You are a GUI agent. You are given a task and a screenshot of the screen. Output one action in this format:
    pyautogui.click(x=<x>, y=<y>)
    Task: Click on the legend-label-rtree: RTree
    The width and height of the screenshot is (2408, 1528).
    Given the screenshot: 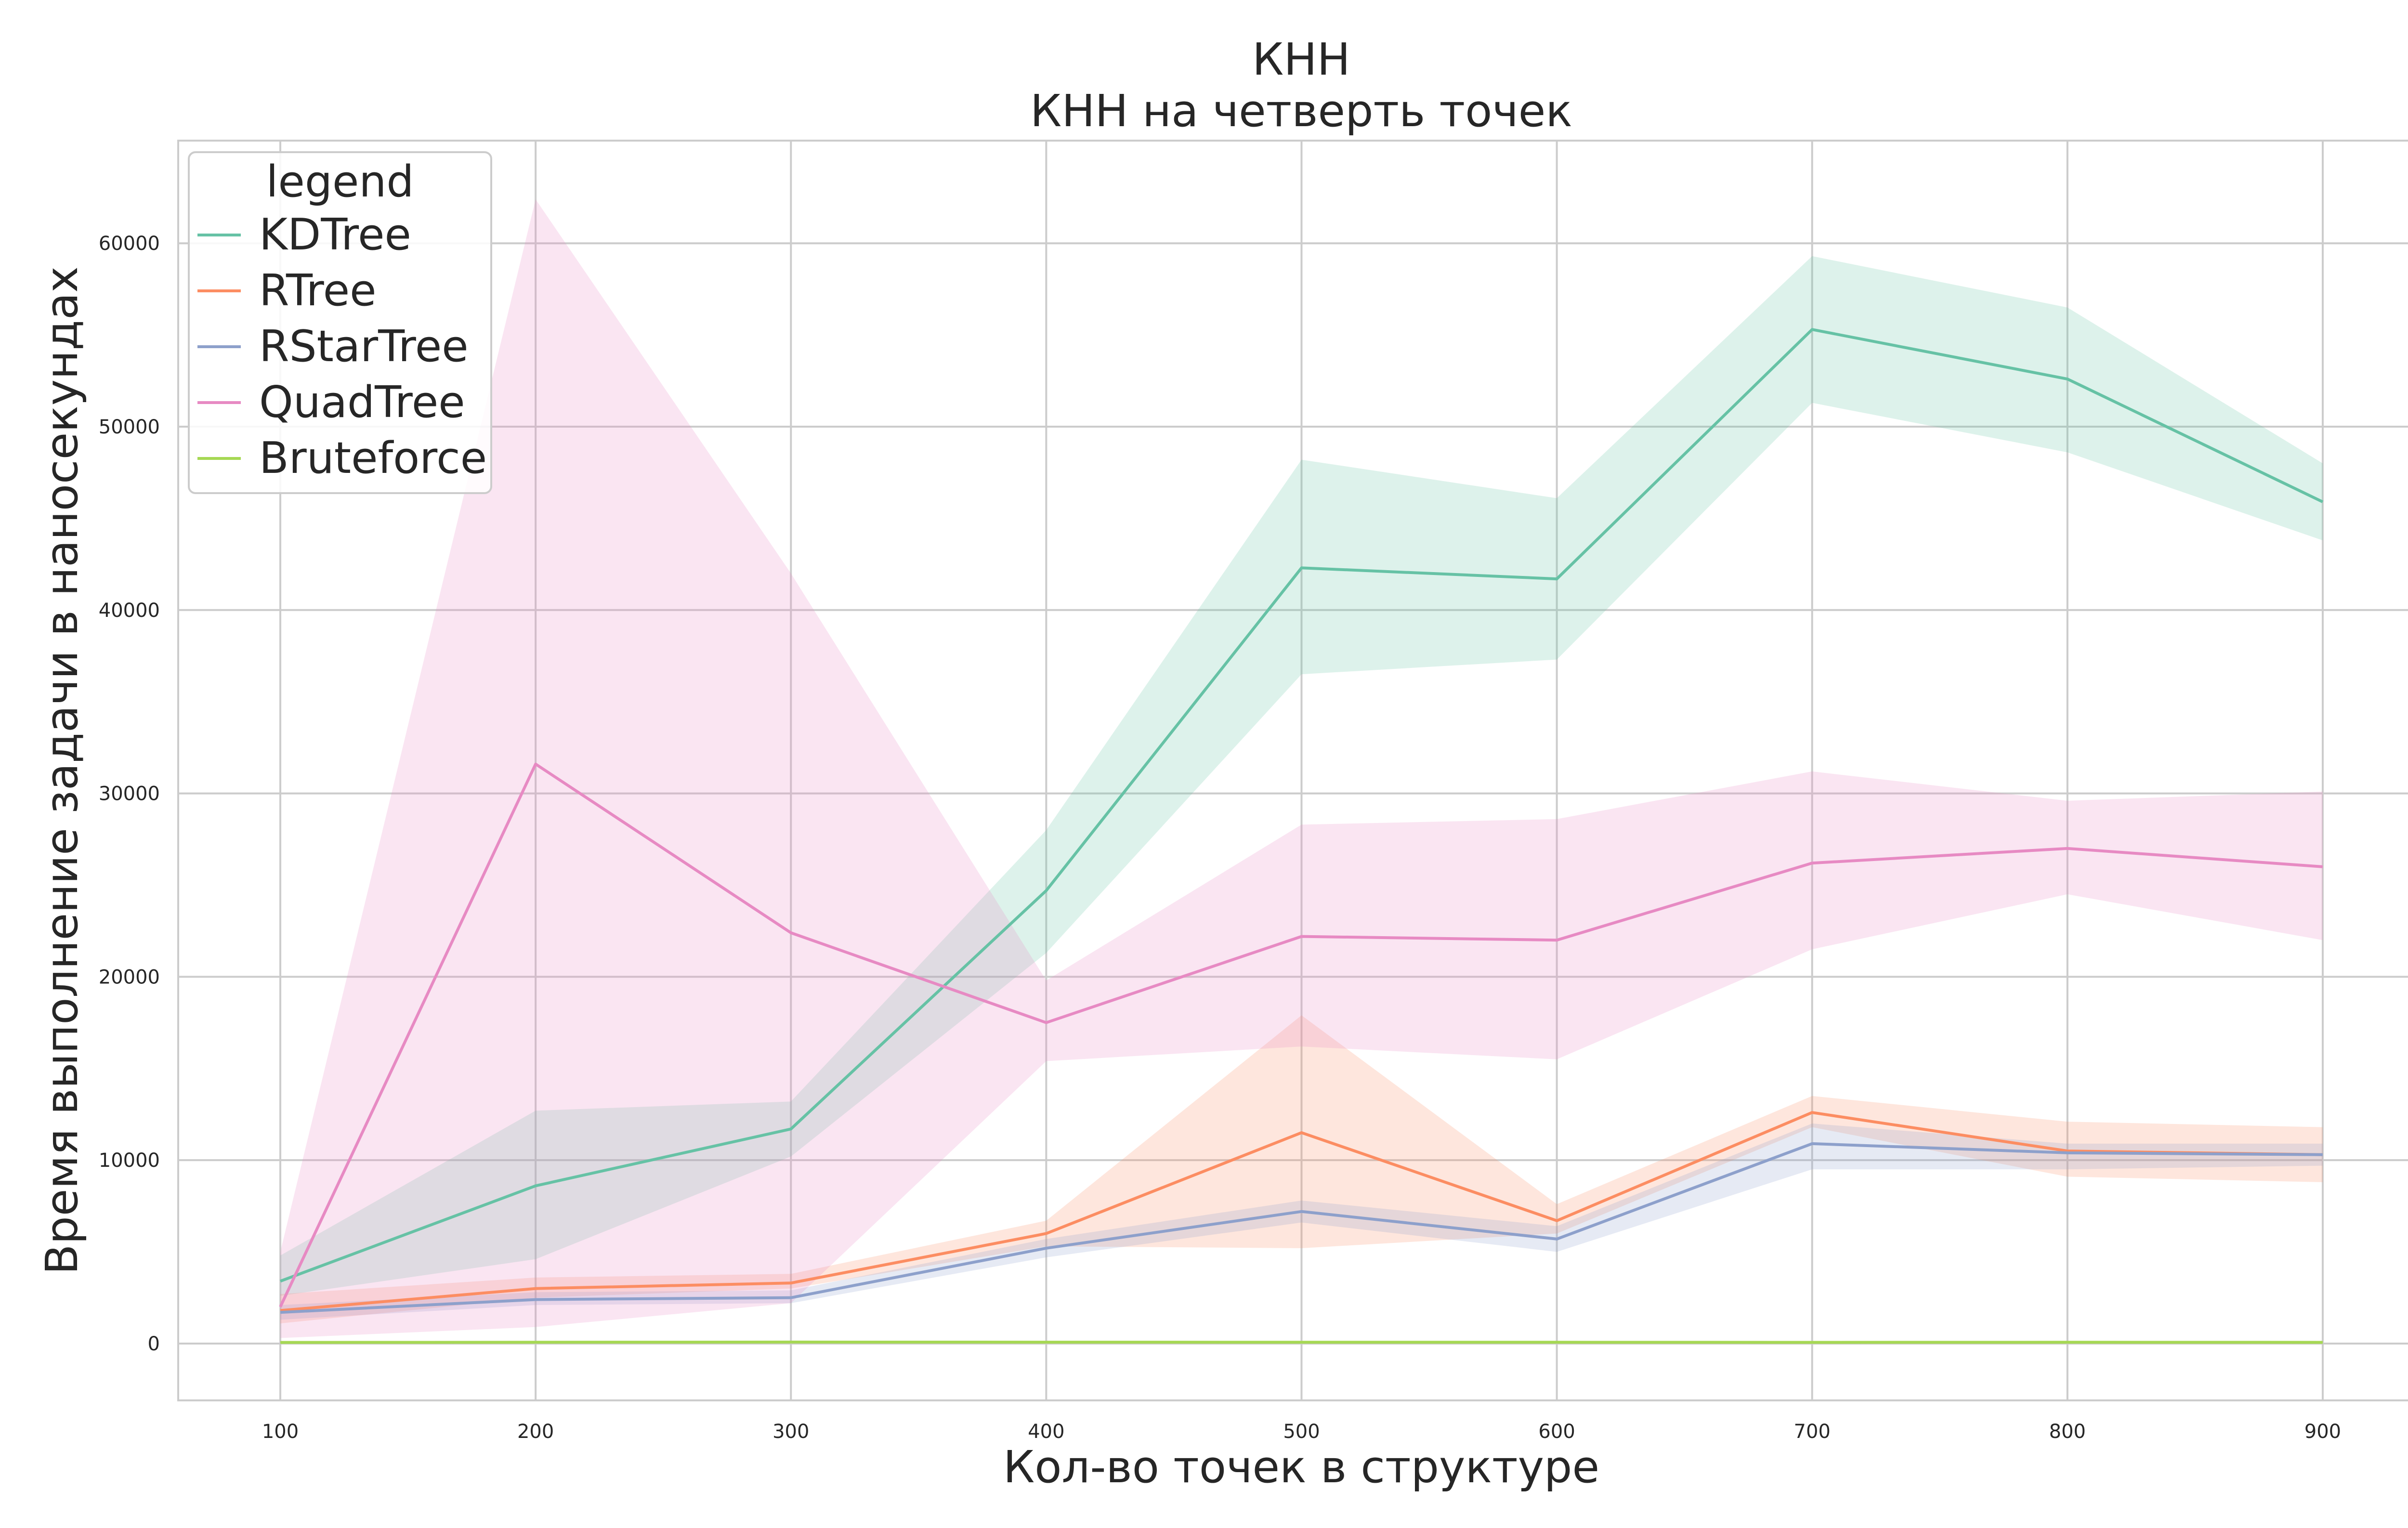 What is the action you would take?
    pyautogui.click(x=318, y=290)
    